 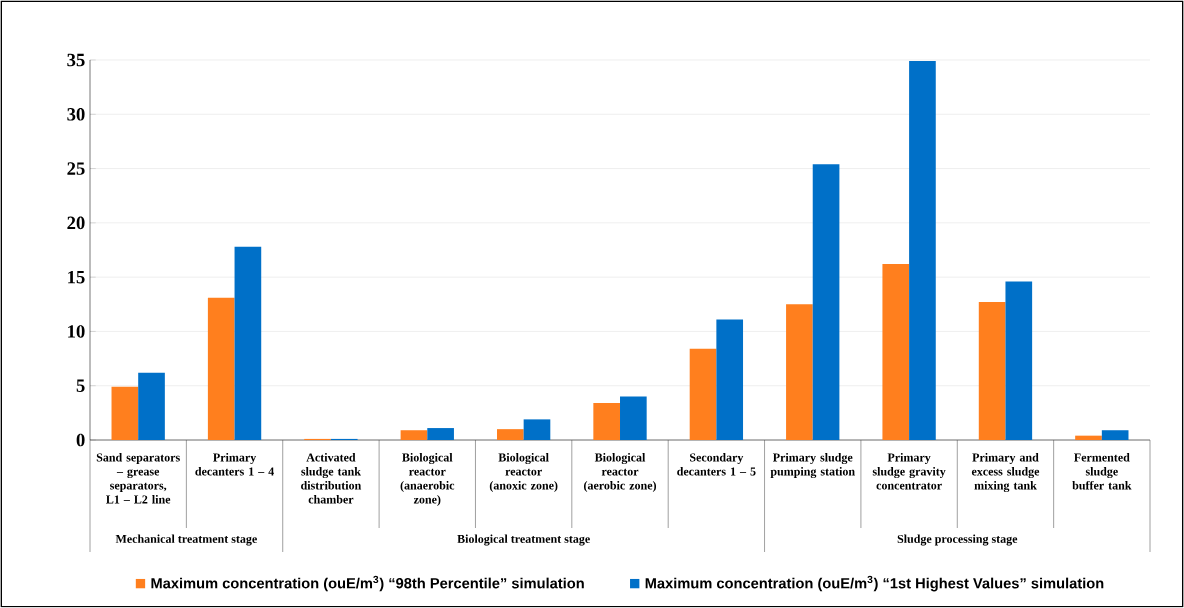 I want to click on x-tick-label: Sand separators – grease separators, L1 – L2 line, so click(x=138, y=478).